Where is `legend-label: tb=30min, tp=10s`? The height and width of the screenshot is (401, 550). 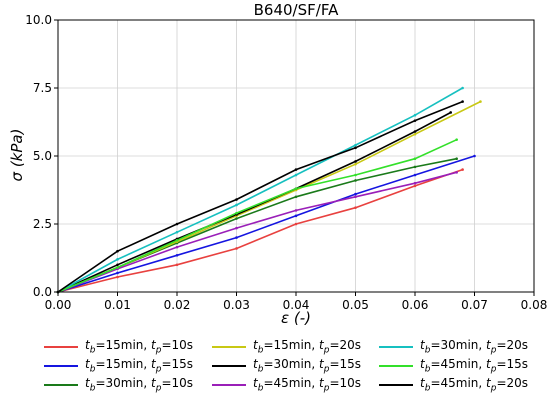 legend-label: tb=30min, tp=10s is located at coordinates (139, 385).